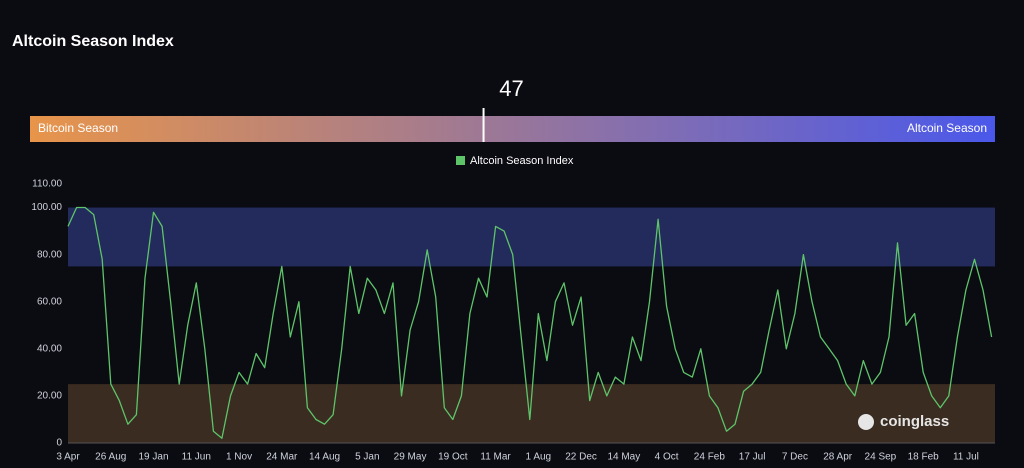  What do you see at coordinates (866, 422) in the screenshot?
I see `watermark-icon` at bounding box center [866, 422].